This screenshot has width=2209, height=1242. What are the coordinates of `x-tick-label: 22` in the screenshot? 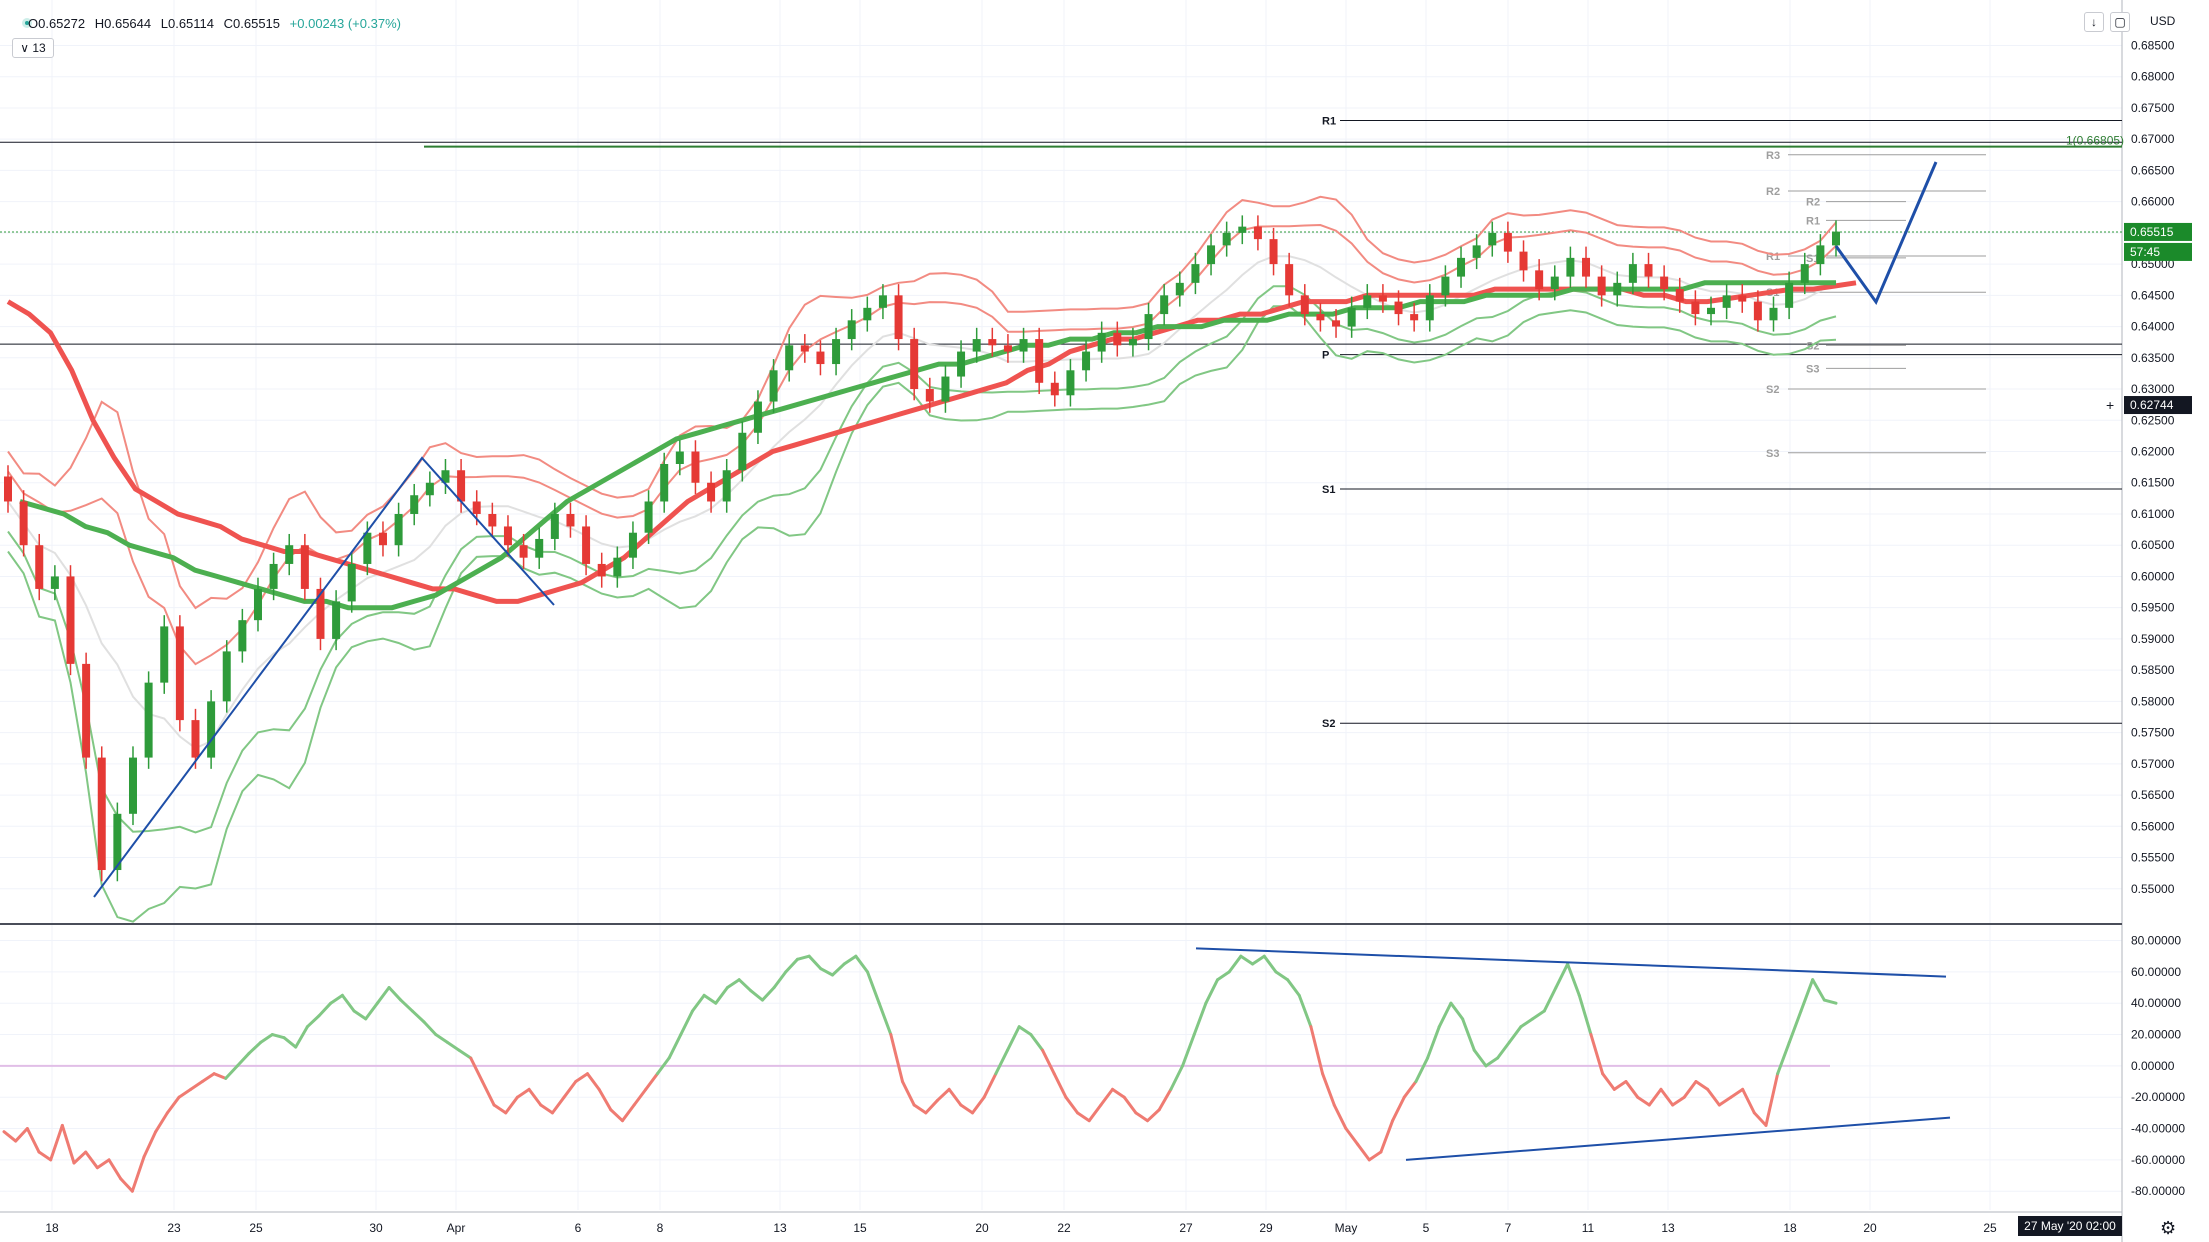 It's located at (1064, 1228).